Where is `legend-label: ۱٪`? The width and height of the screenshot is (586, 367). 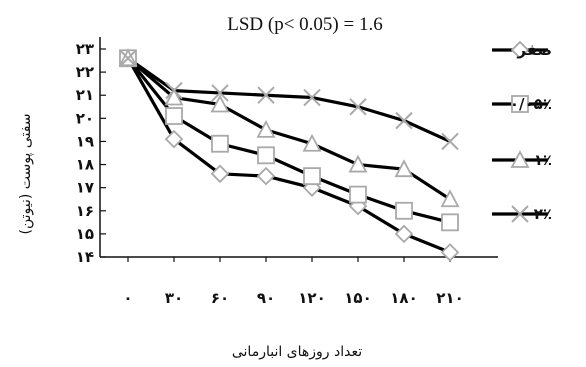 legend-label: ۱٪ is located at coordinates (543, 160).